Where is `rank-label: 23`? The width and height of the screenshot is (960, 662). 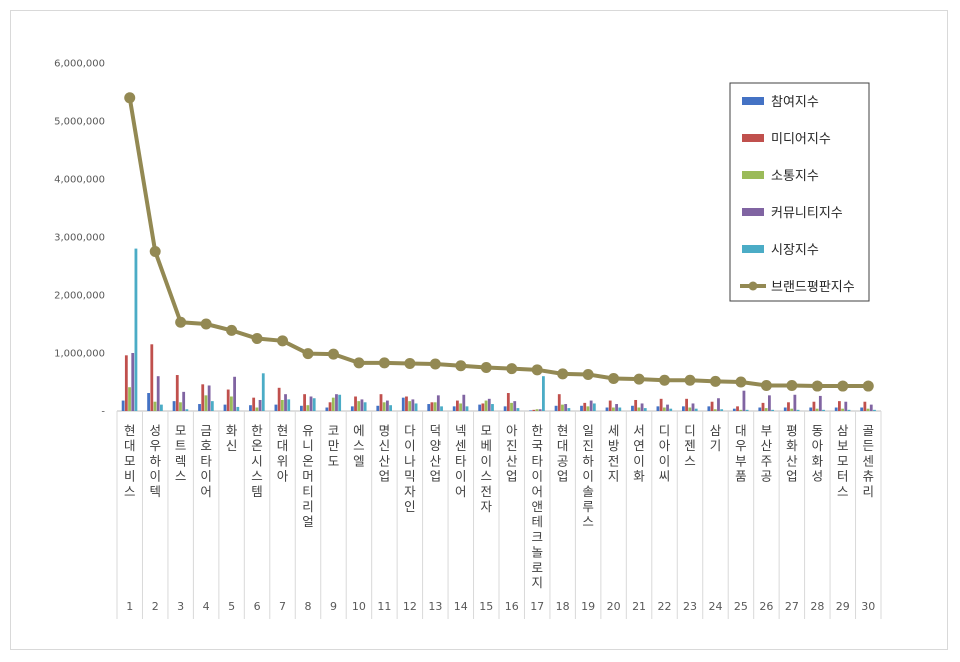 rank-label: 23 is located at coordinates (690, 606).